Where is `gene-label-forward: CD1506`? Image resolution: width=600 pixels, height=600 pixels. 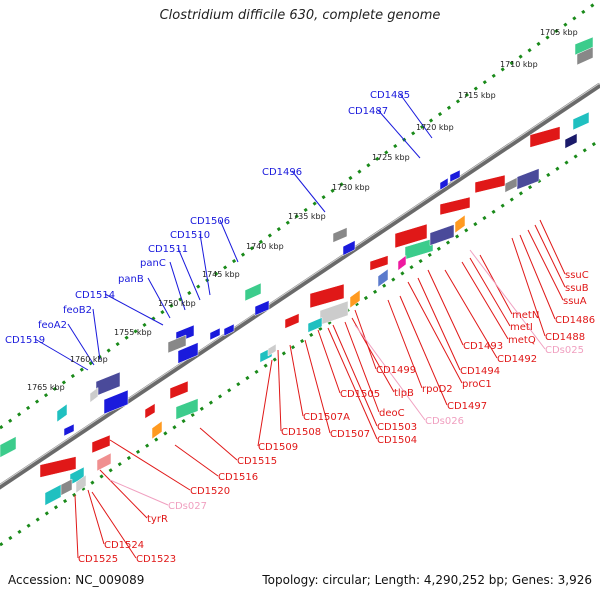
gene-label-forward: CD1506 is located at coordinates (210, 221).